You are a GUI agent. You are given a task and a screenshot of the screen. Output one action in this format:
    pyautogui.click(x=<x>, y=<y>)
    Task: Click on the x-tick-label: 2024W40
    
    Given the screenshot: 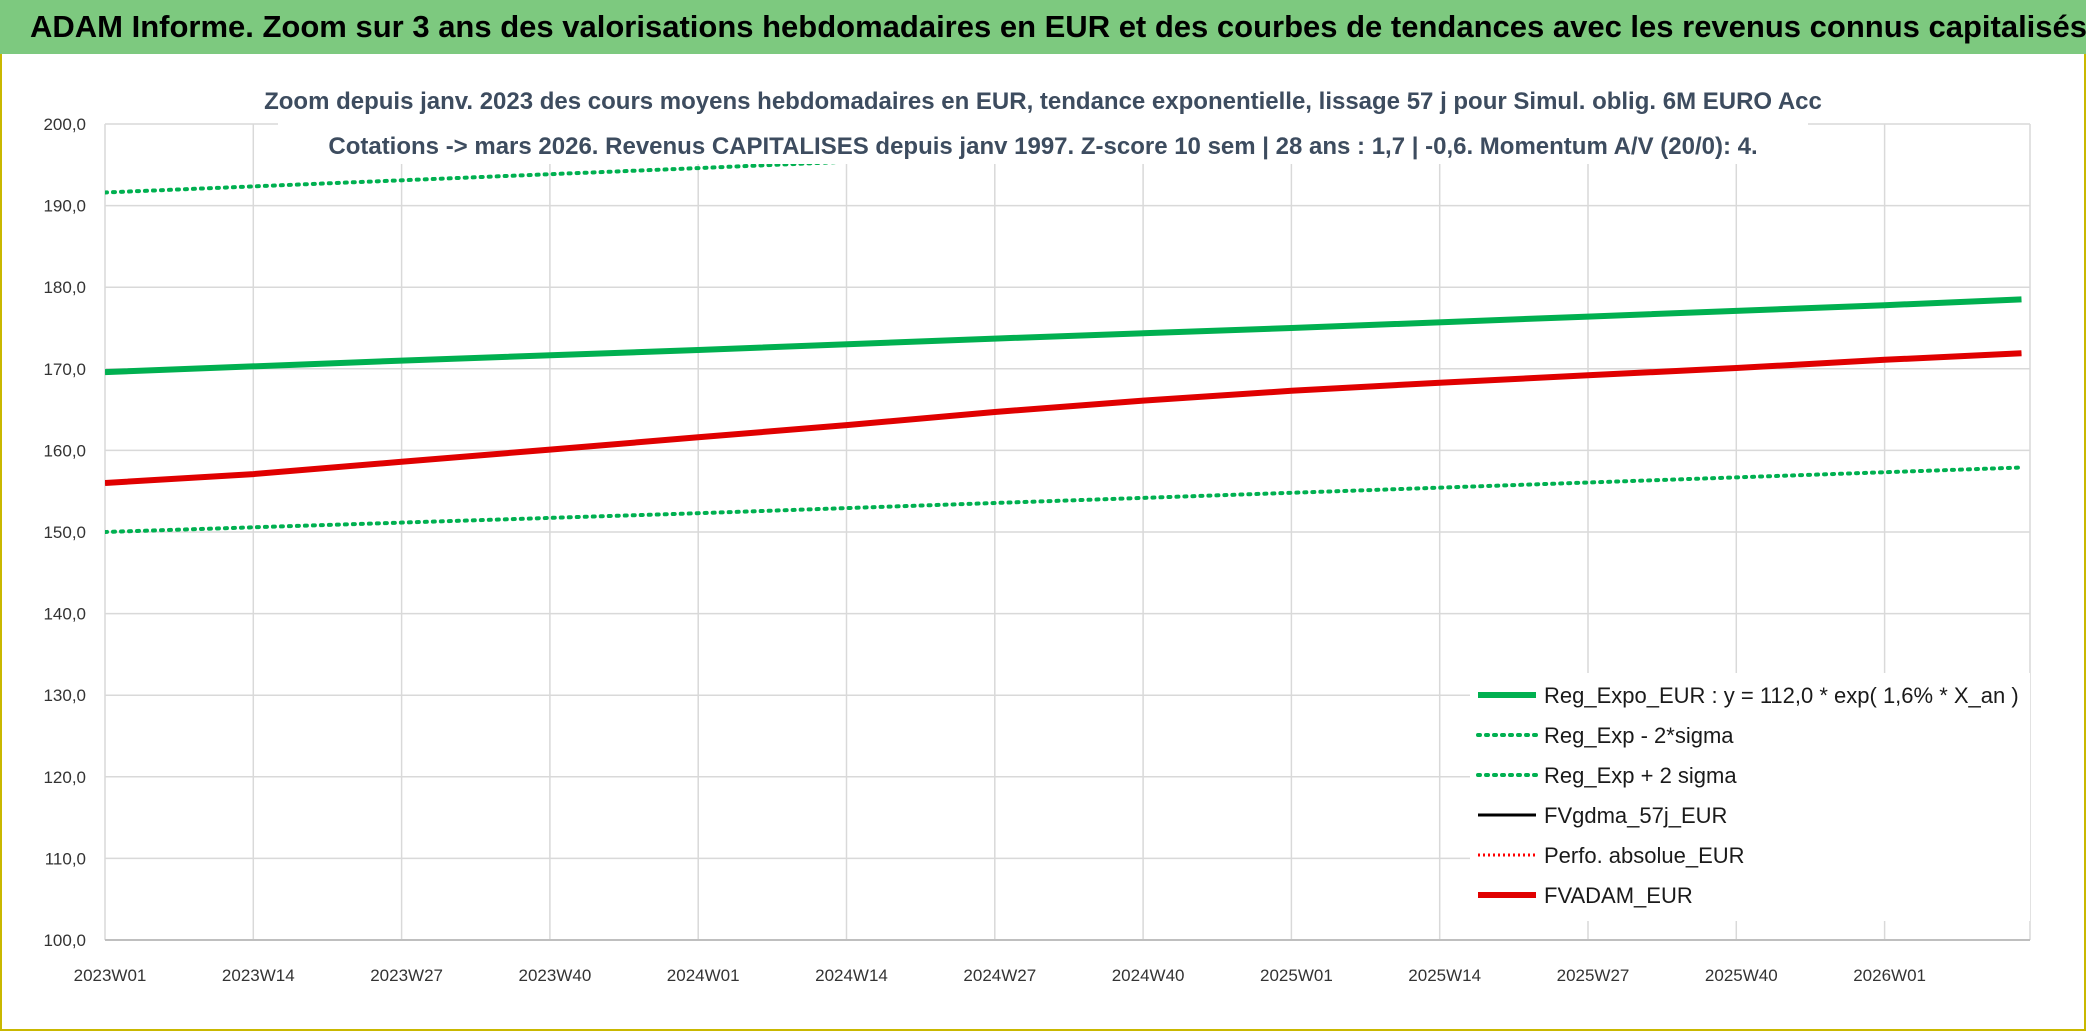 What is the action you would take?
    pyautogui.click(x=1148, y=975)
    